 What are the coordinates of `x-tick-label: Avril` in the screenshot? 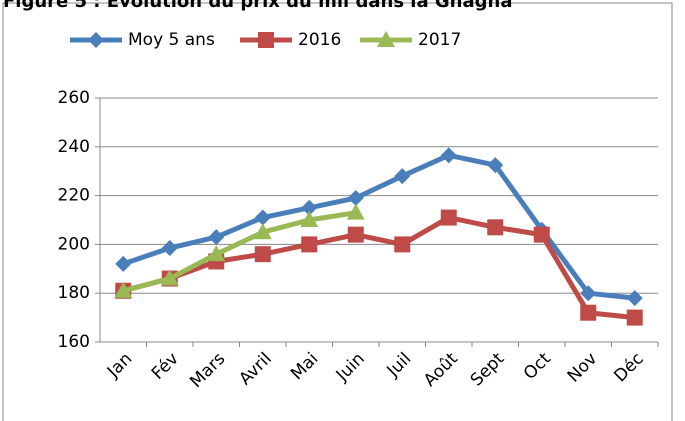 It's located at (255, 369).